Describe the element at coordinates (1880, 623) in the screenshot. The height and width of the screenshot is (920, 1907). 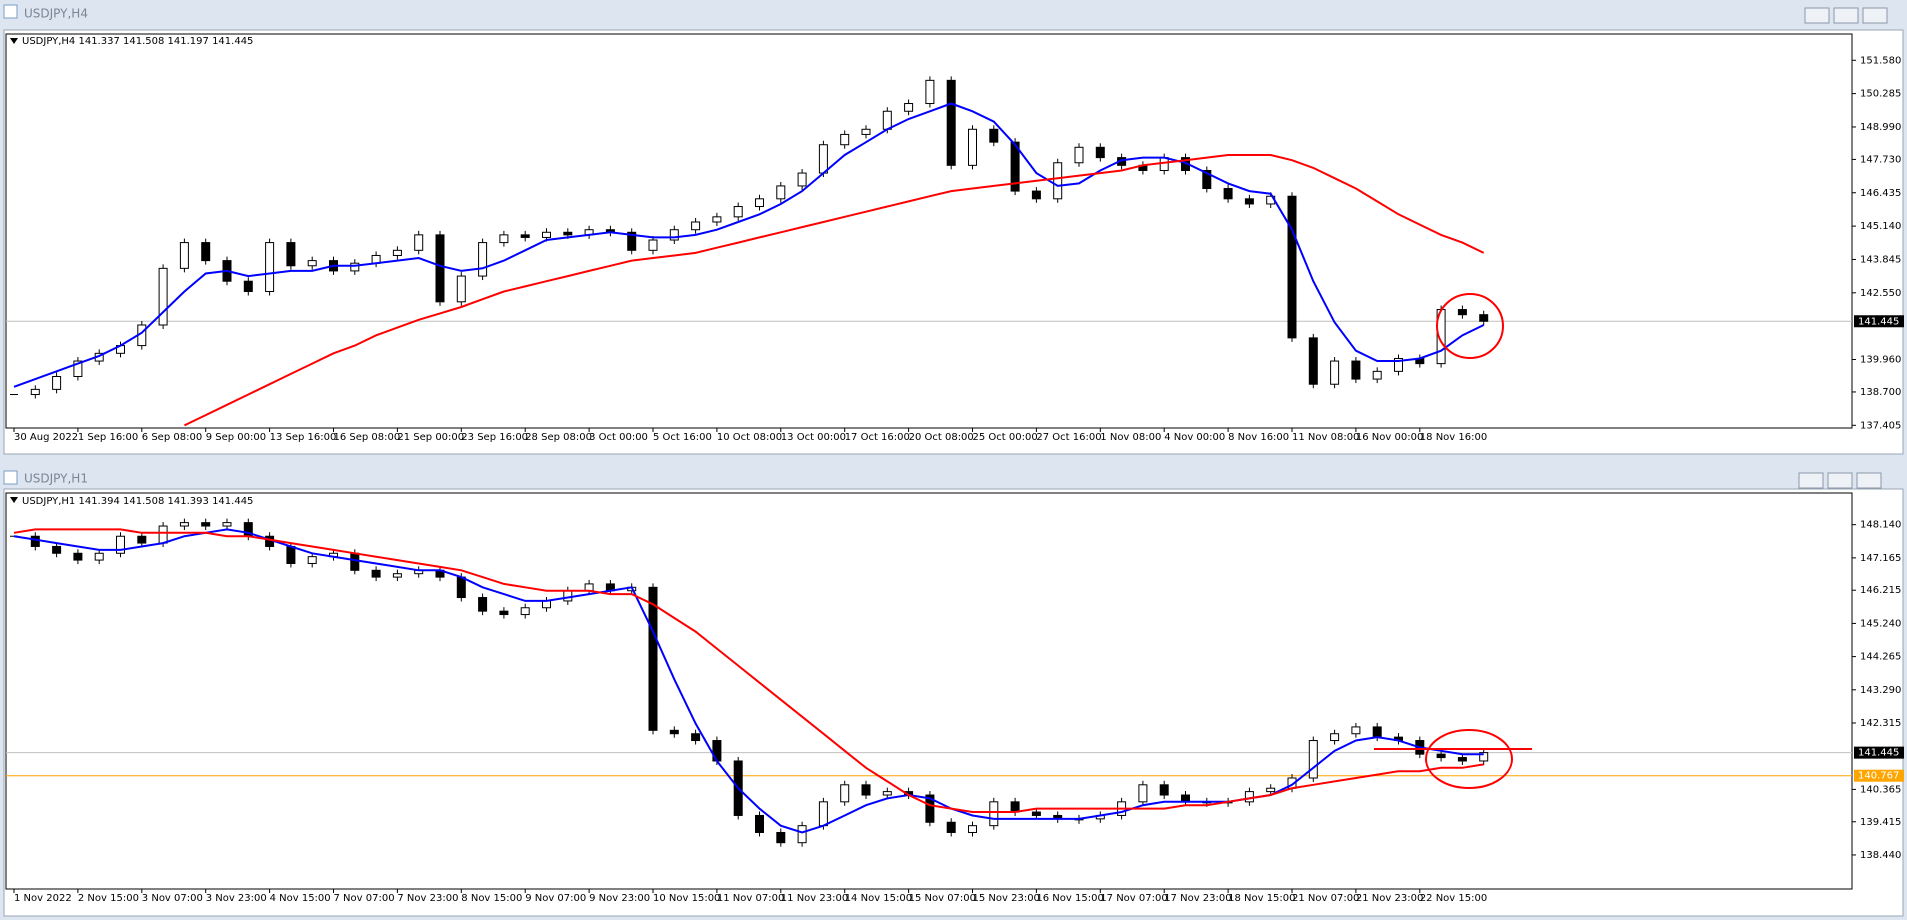
I see `y-tick-label: 145.240` at that location.